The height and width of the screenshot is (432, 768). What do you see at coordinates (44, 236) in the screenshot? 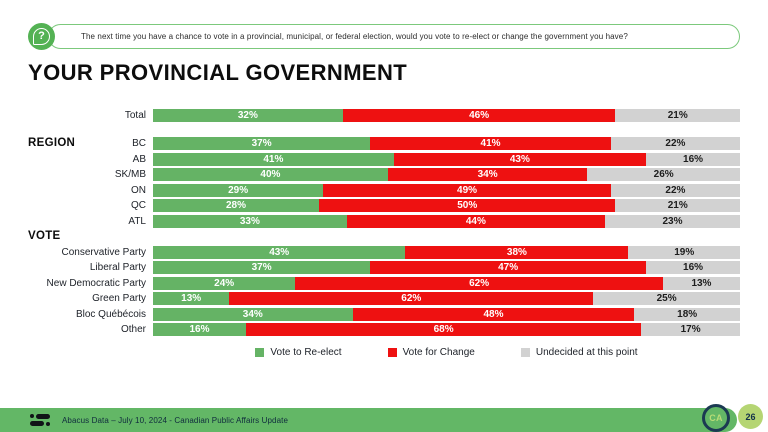
I see `group-label: VOTE` at bounding box center [44, 236].